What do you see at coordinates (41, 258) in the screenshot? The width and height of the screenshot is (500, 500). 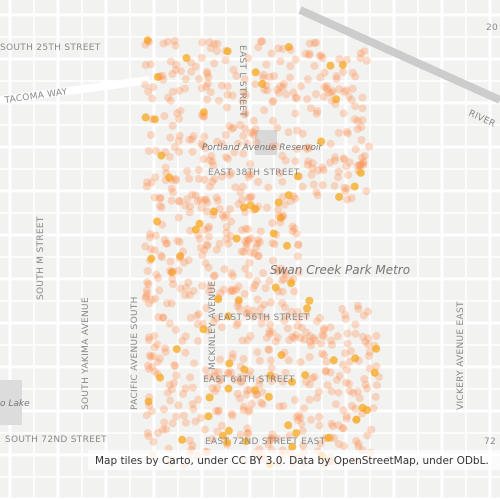 I see `street-label: SOUTH M STREET` at bounding box center [41, 258].